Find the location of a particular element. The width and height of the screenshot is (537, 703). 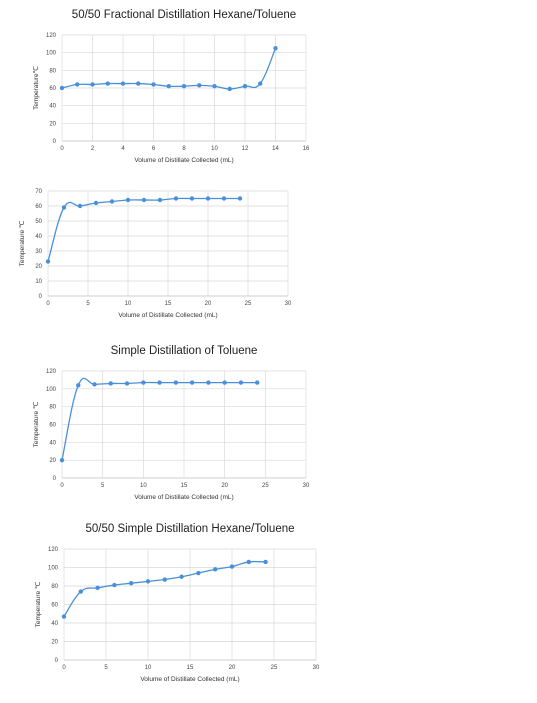

y-tick-label: 10 is located at coordinates (38, 282).